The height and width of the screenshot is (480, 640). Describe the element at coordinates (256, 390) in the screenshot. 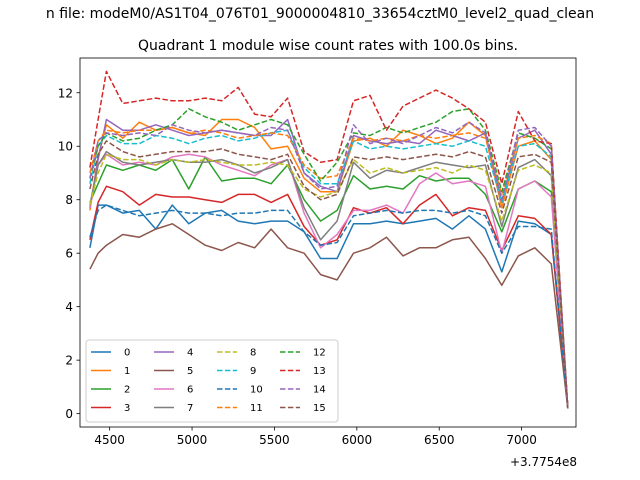

I see `legend-label-10: 10` at that location.